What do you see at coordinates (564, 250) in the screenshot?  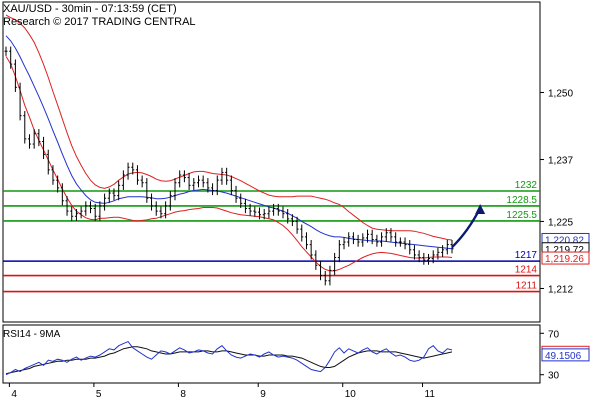 I see `price-tag-label: 1,219.72` at bounding box center [564, 250].